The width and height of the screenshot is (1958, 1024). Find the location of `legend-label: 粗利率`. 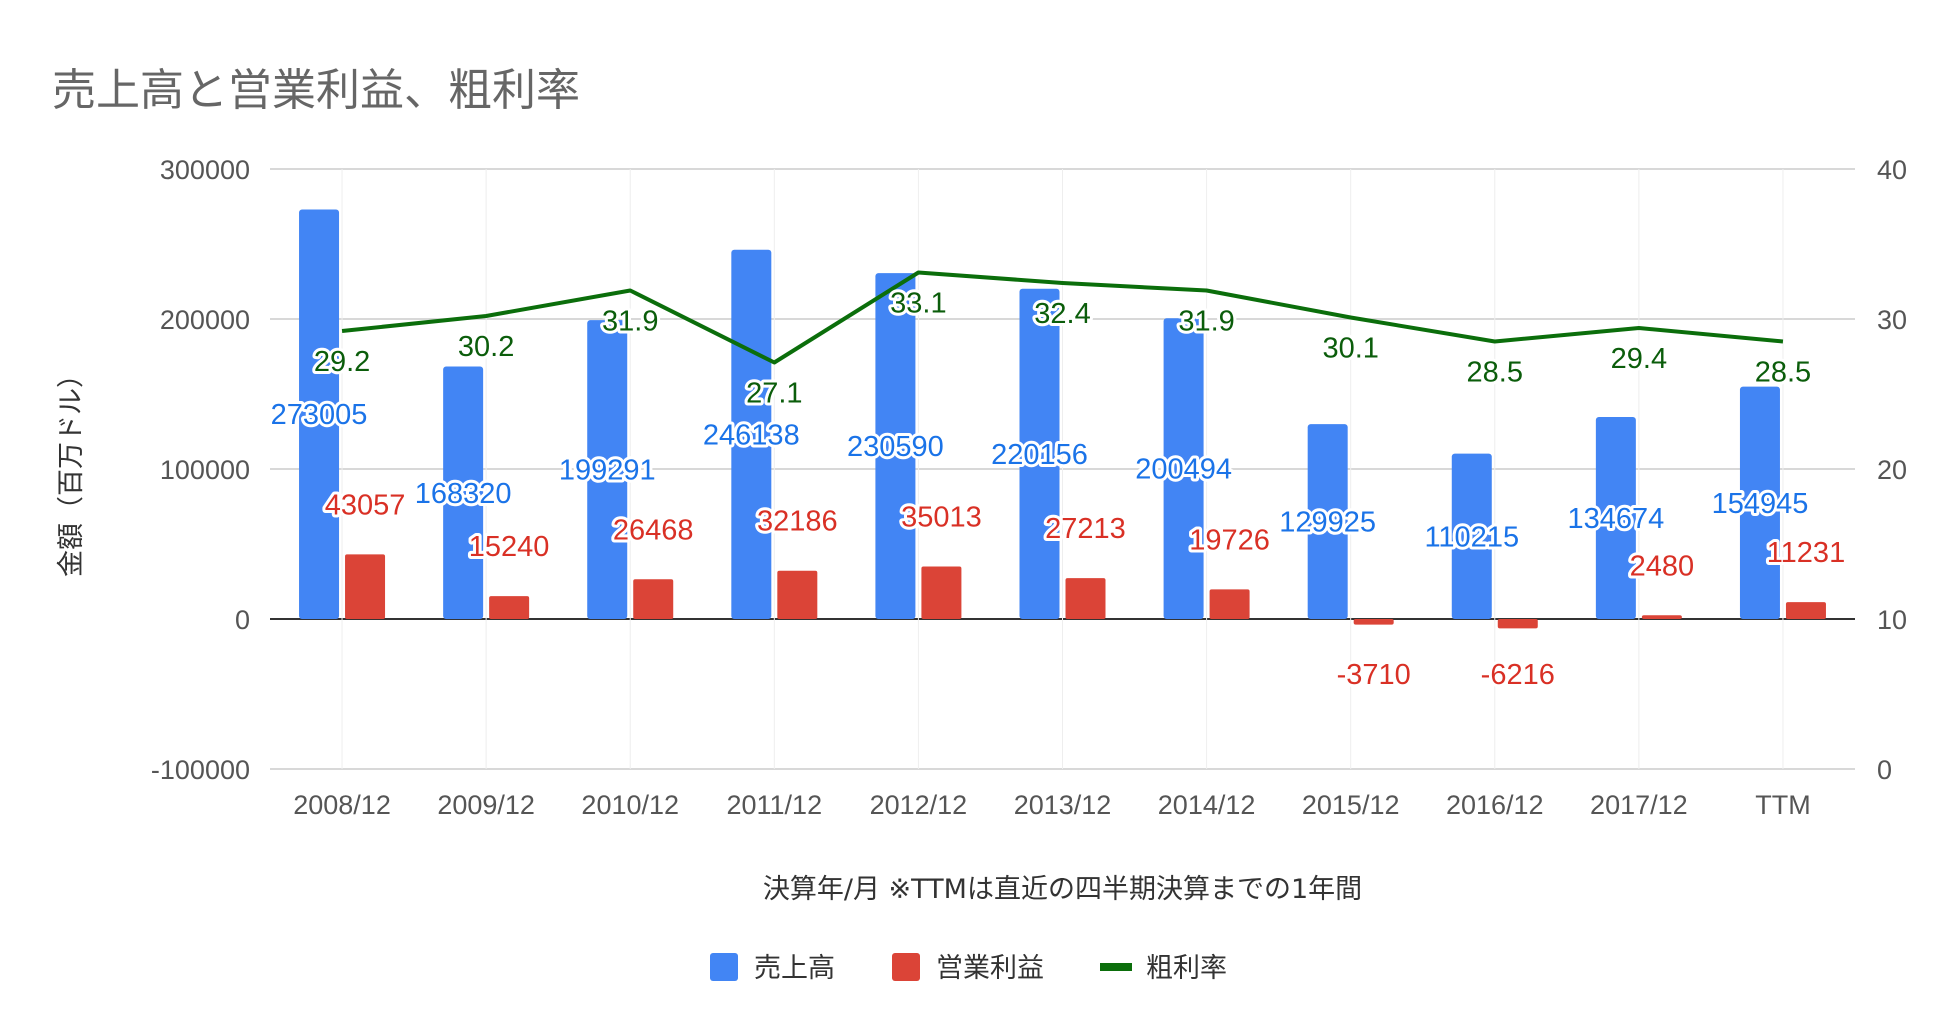

legend-label: 粗利率 is located at coordinates (1186, 968).